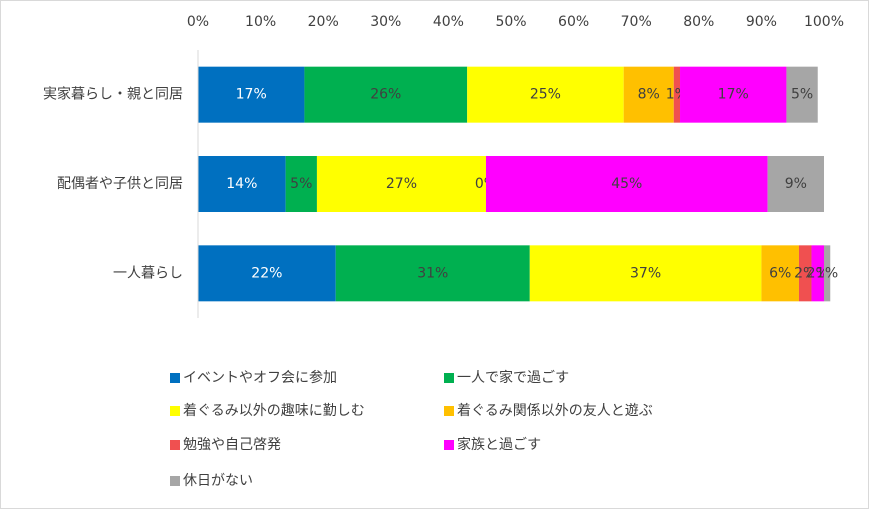  What do you see at coordinates (698, 22) in the screenshot?
I see `x-tick-label: 80%` at bounding box center [698, 22].